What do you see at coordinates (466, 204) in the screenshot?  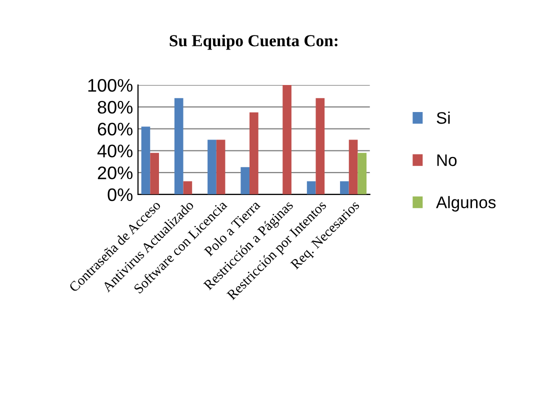 I see `legend-label: Algunos` at bounding box center [466, 204].